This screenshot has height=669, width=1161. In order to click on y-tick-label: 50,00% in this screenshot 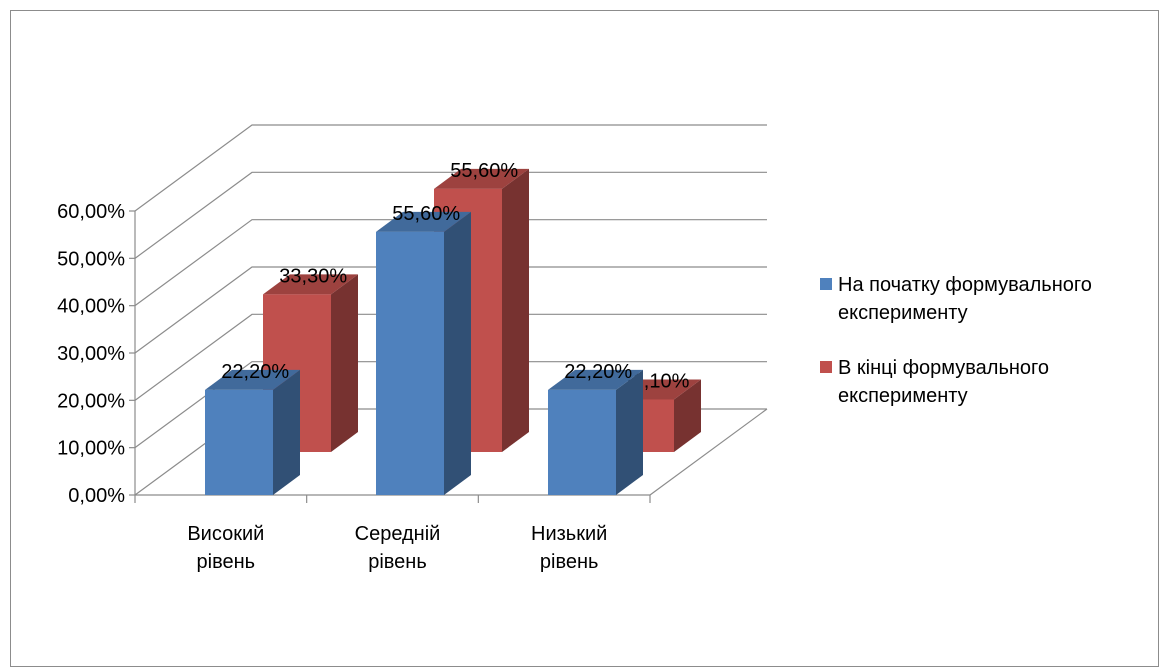, I will do `click(91, 259)`.